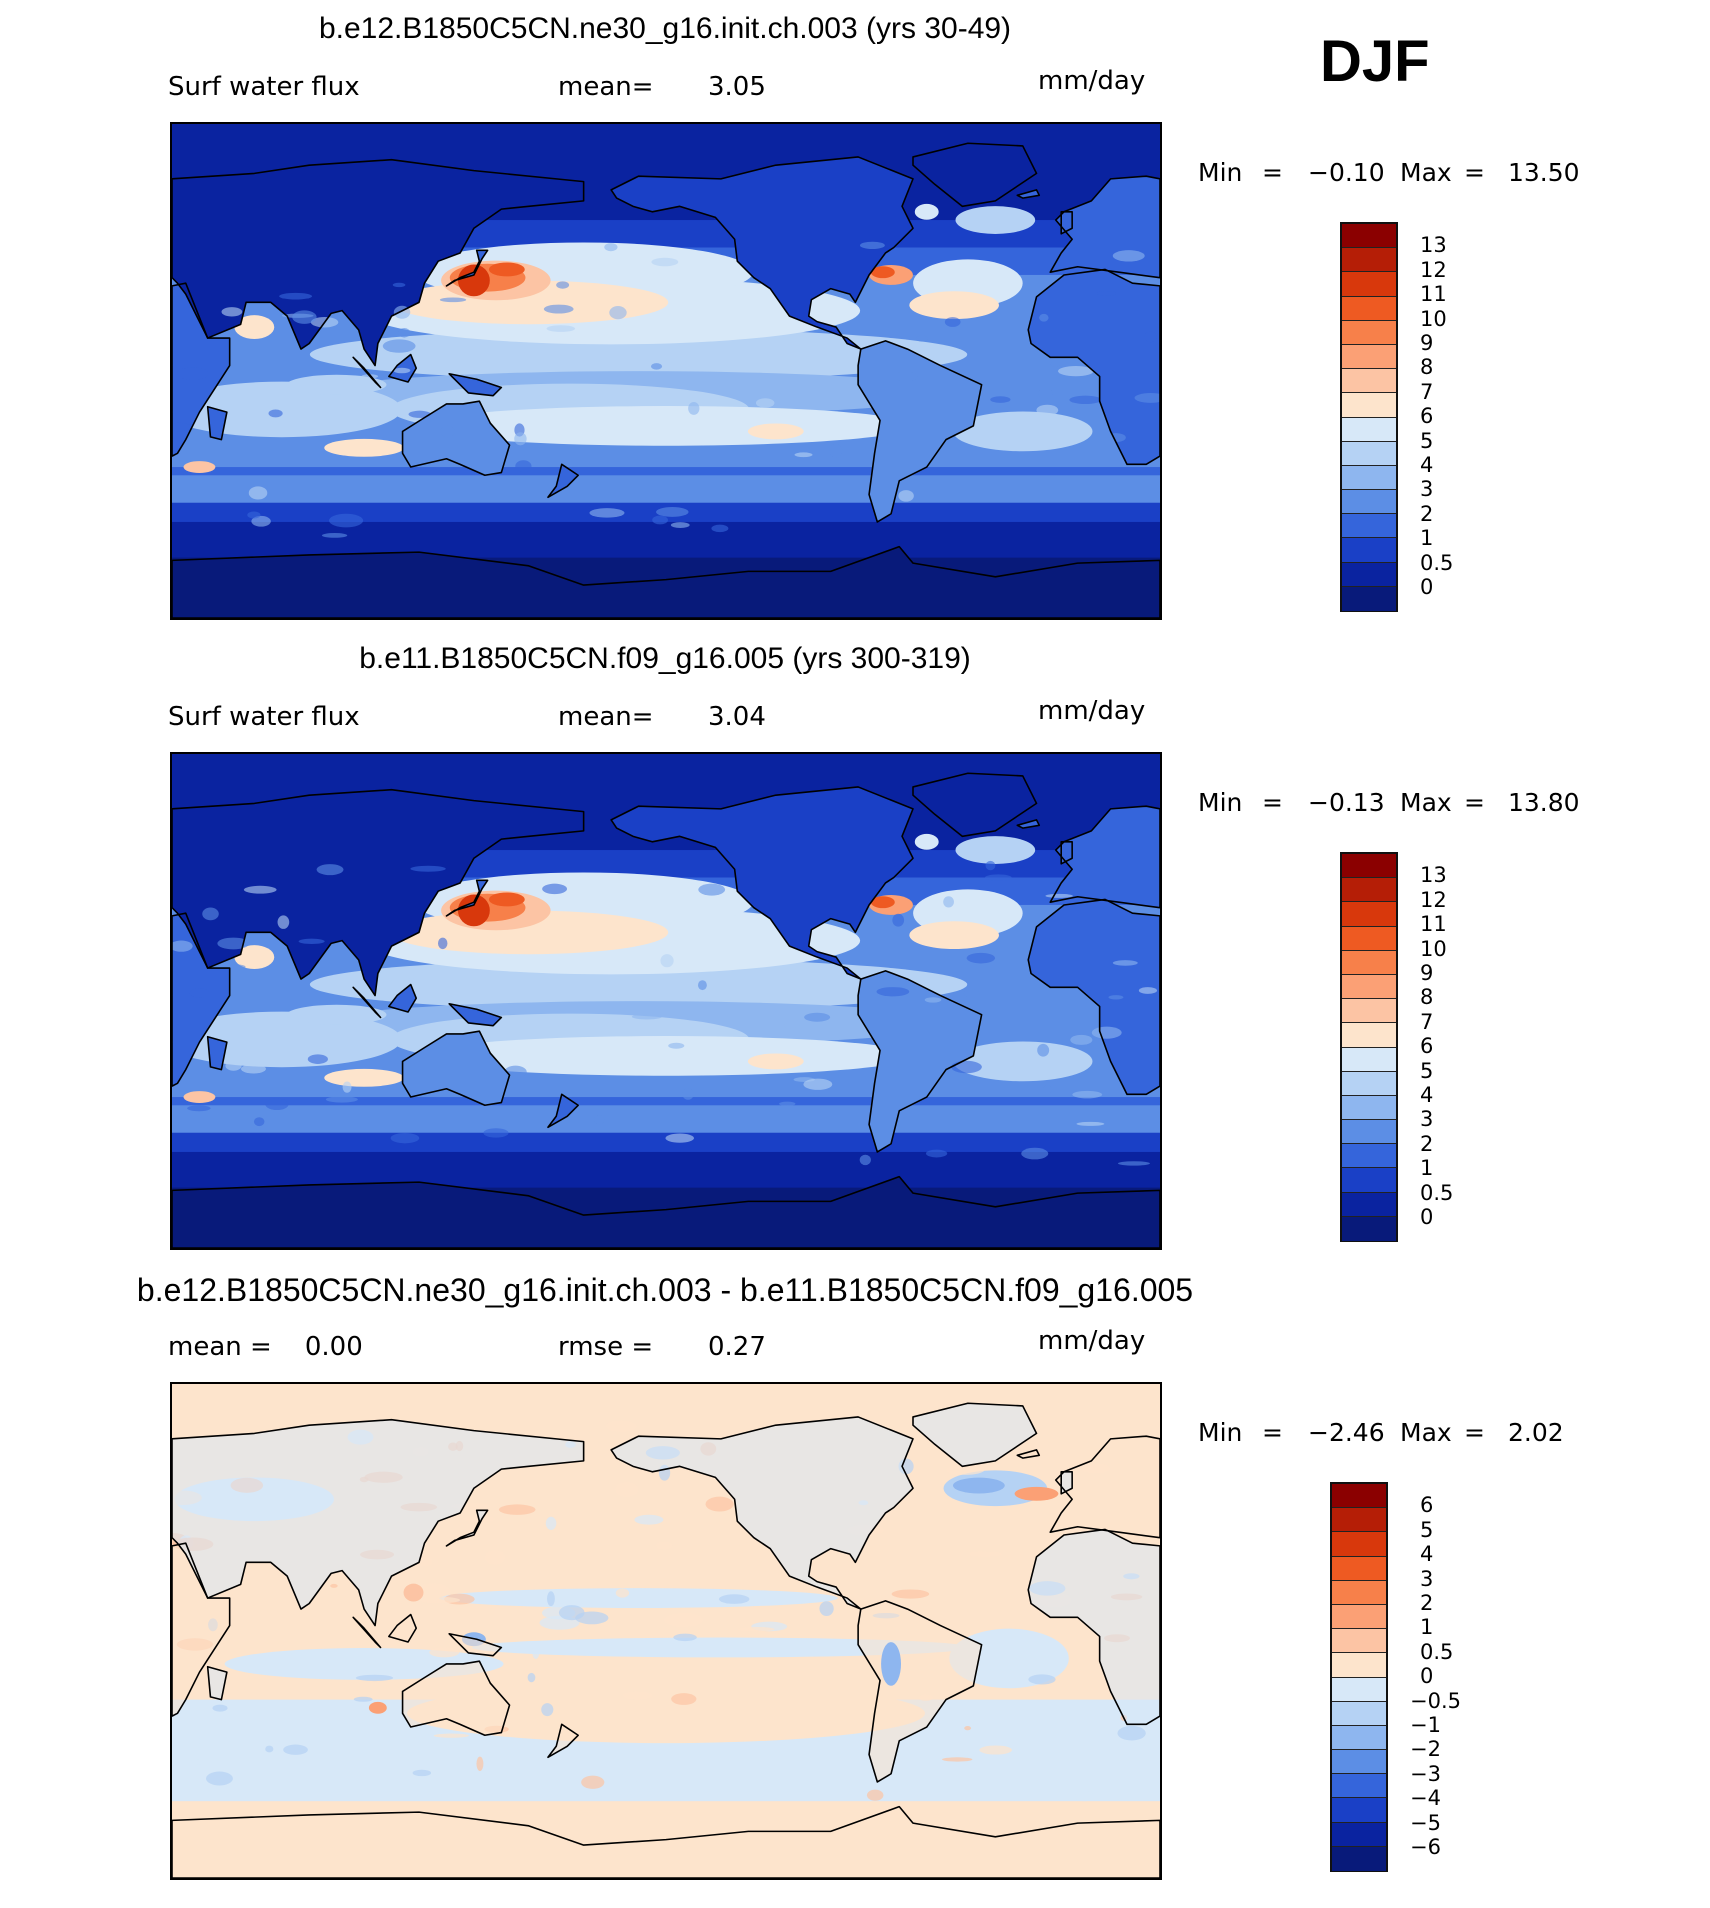 This screenshot has width=1710, height=1908. I want to click on min-value: −2.46, so click(1346, 1432).